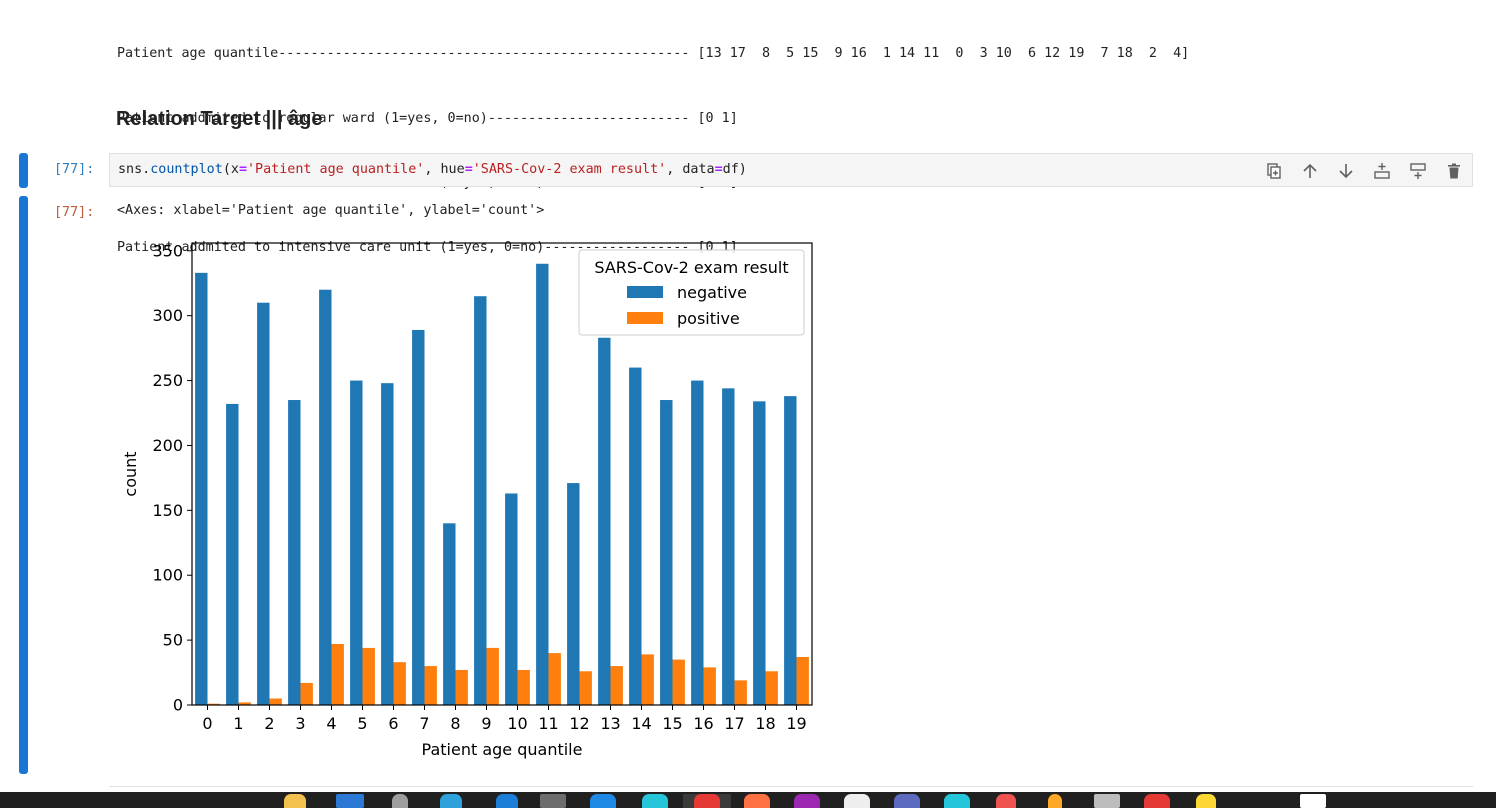 Image resolution: width=1496 pixels, height=808 pixels. Describe the element at coordinates (23, 485) in the screenshot. I see `output-collapser` at that location.